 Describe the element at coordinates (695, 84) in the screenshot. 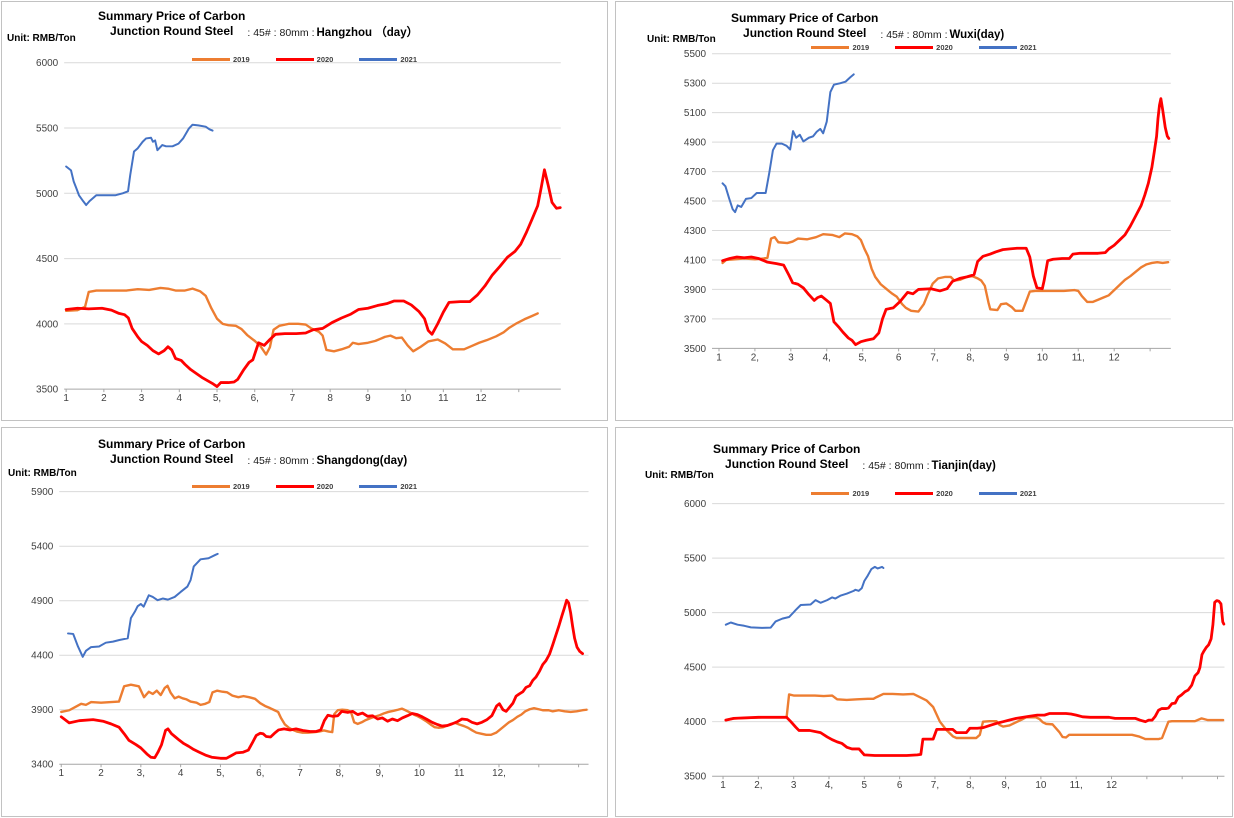

I see `y-axis-label: 5300` at that location.